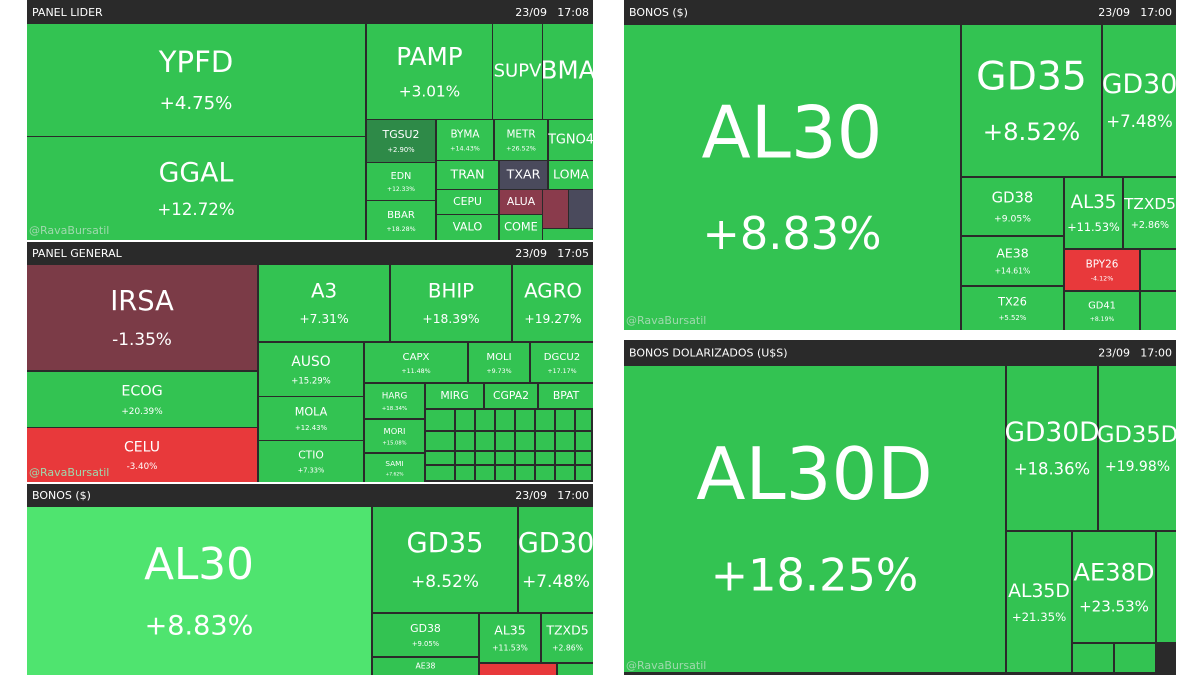 This screenshot has height=675, width=1200. I want to click on tile-label: ALUA, so click(521, 201).